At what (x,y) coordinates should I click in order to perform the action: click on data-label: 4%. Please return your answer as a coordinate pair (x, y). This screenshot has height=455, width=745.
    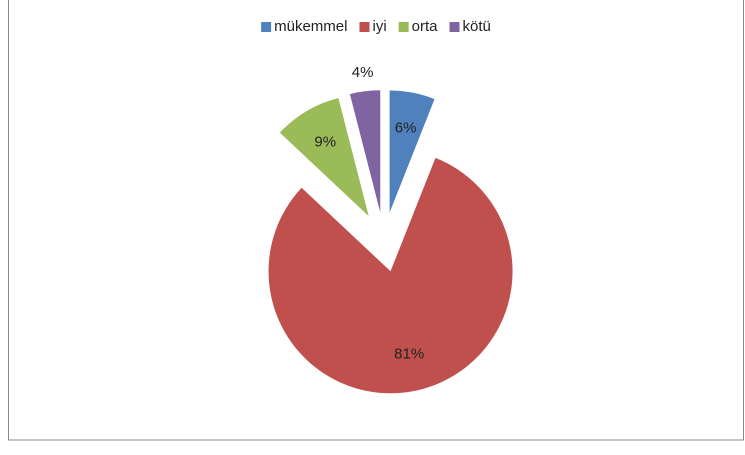
    Looking at the image, I should click on (363, 72).